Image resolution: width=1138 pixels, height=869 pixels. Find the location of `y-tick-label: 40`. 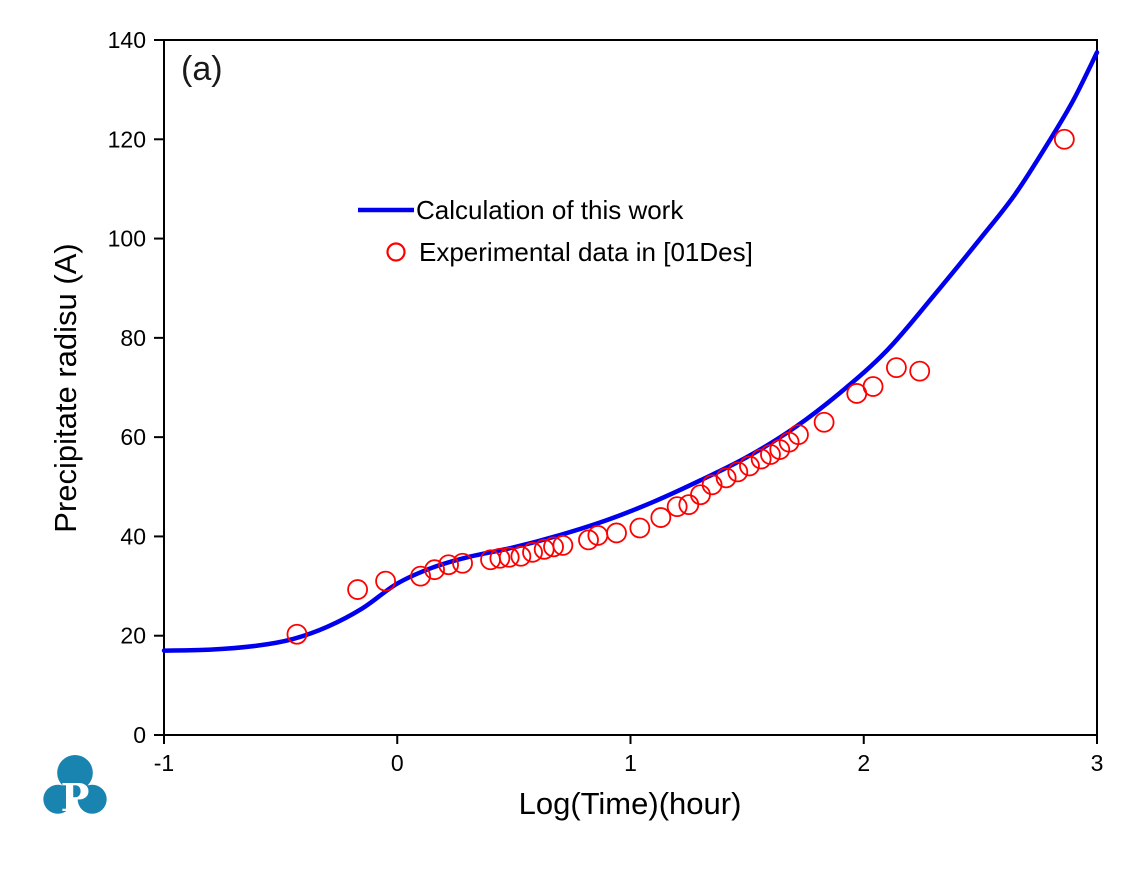

y-tick-label: 40 is located at coordinates (133, 536).